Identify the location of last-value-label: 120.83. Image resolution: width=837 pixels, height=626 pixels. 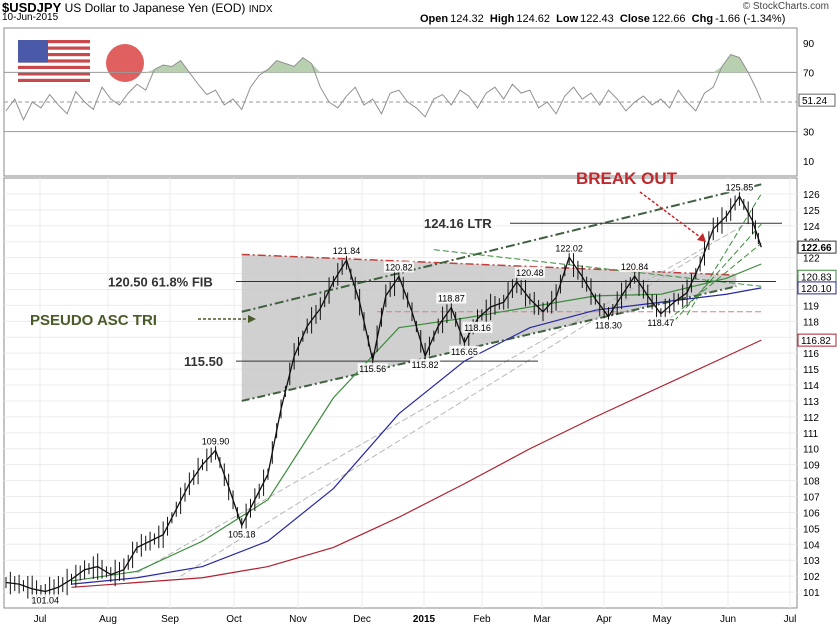
(816, 277).